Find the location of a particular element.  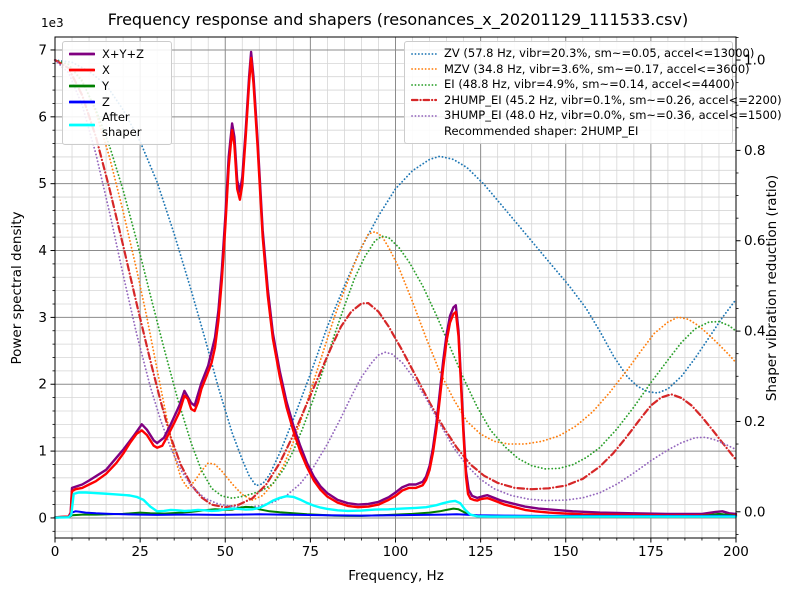

x-tick-label: 150 is located at coordinates (566, 552).